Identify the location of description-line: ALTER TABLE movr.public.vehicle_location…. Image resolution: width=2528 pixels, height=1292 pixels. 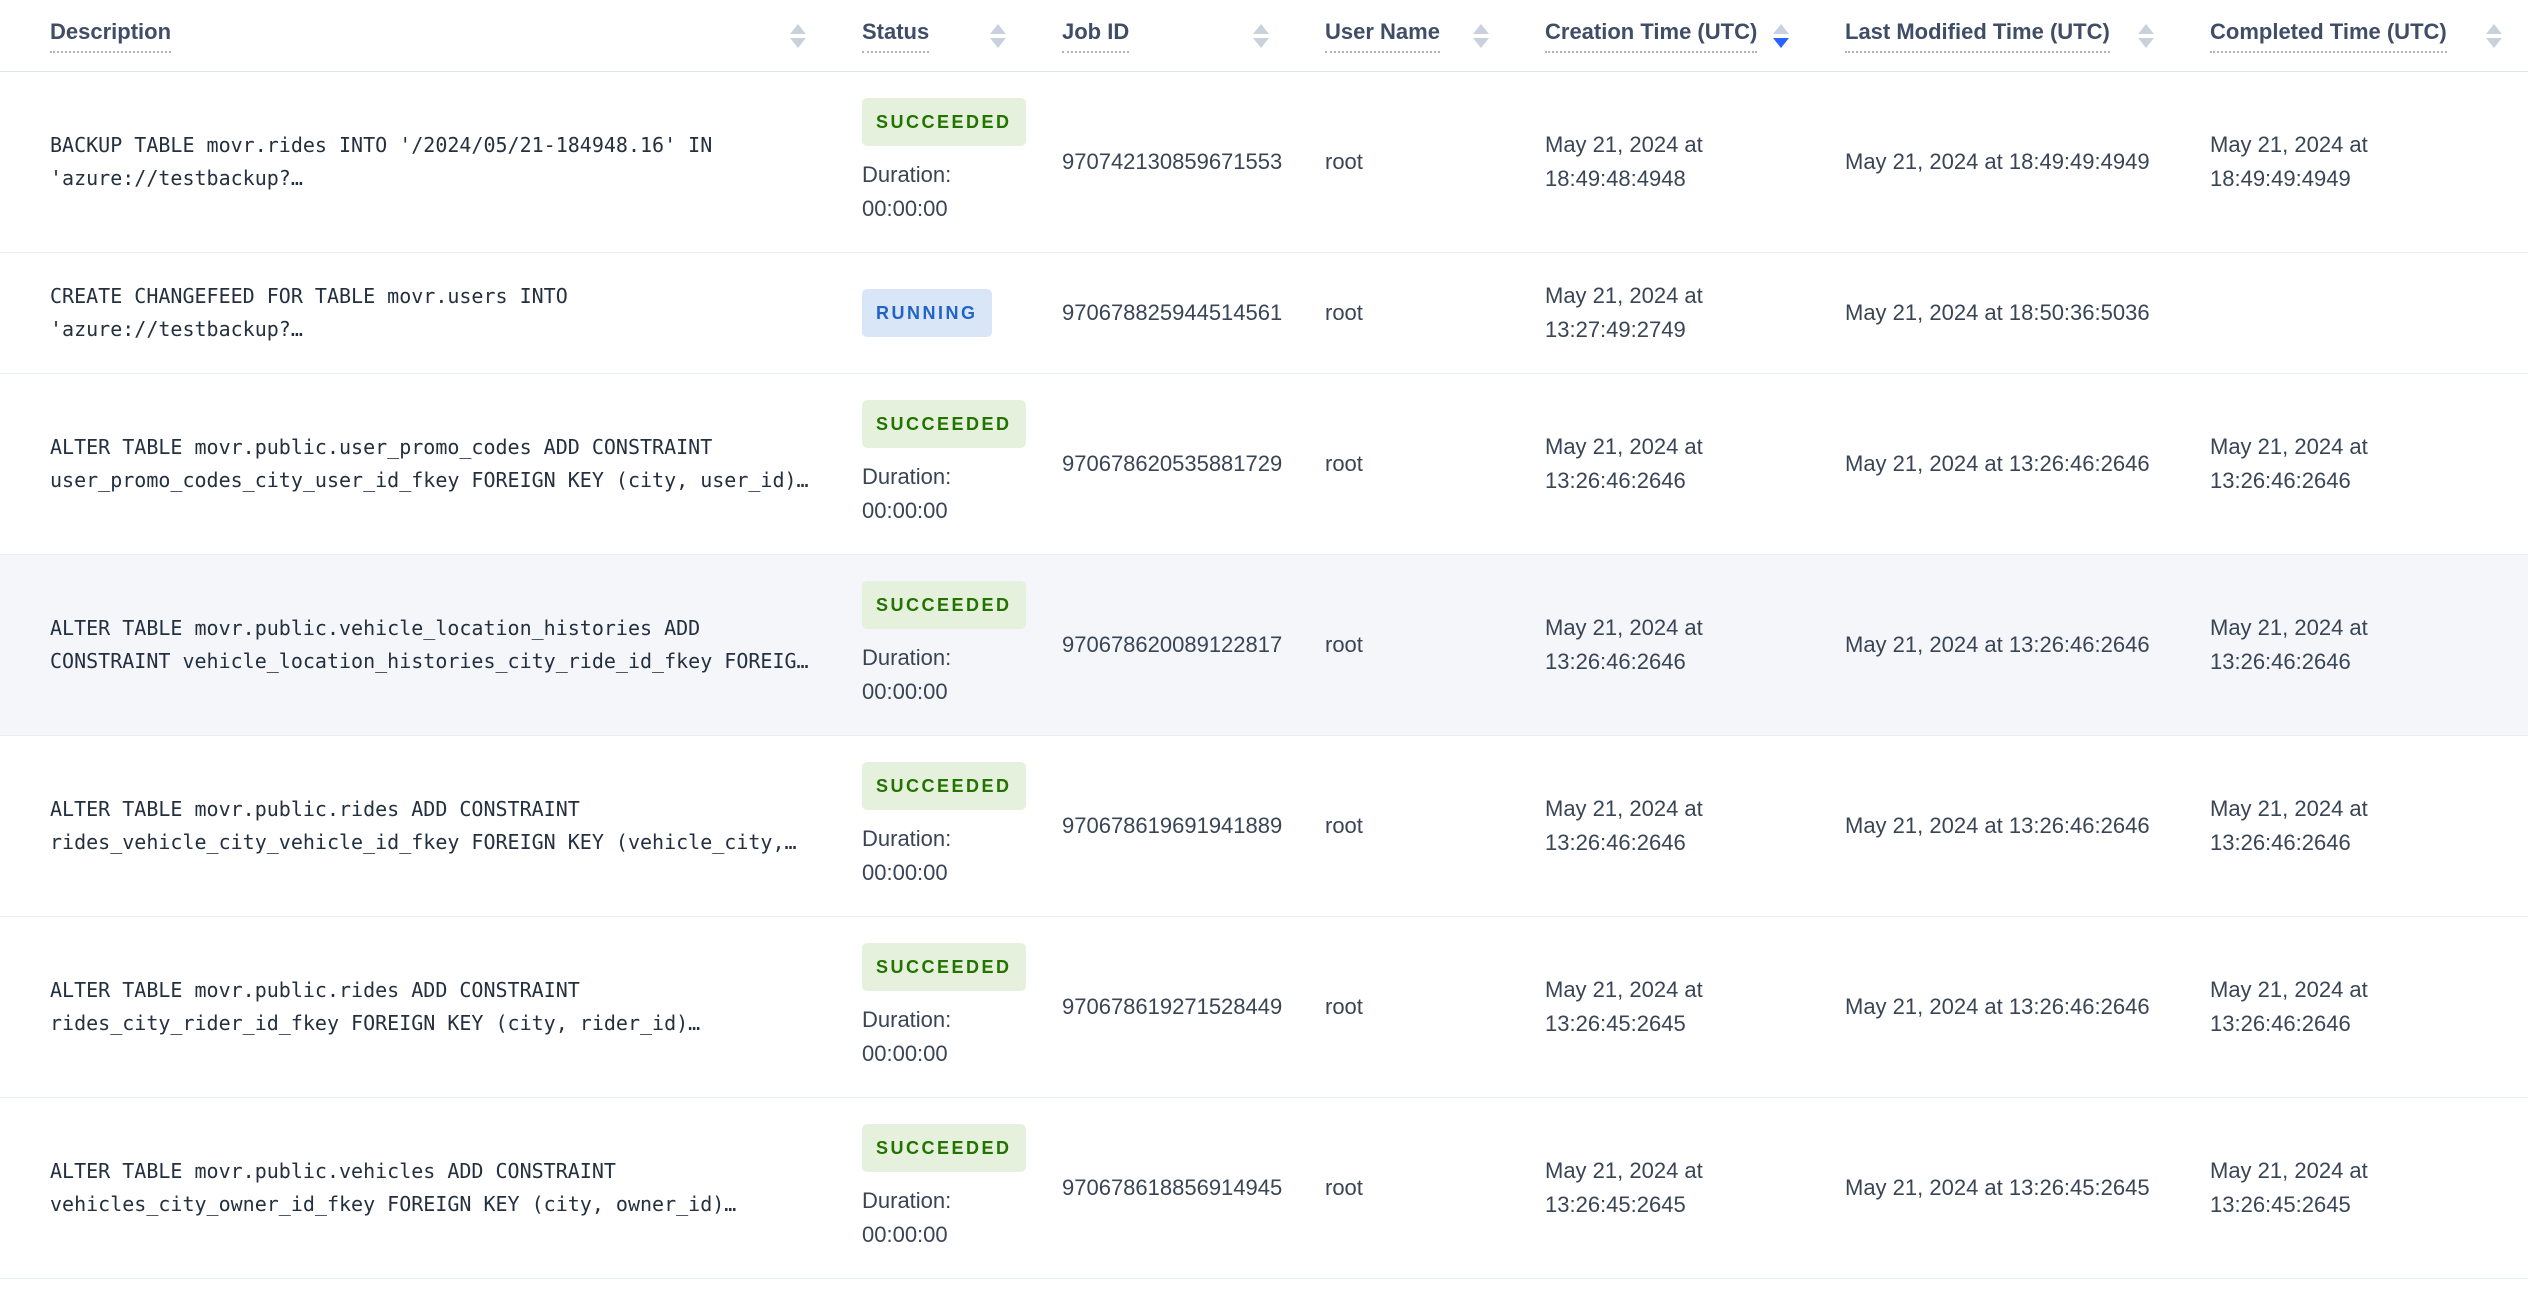
(375, 628).